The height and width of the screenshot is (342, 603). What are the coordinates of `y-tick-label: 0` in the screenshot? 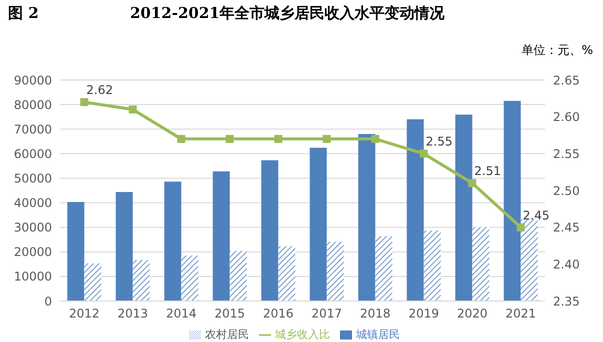 It's located at (48, 301).